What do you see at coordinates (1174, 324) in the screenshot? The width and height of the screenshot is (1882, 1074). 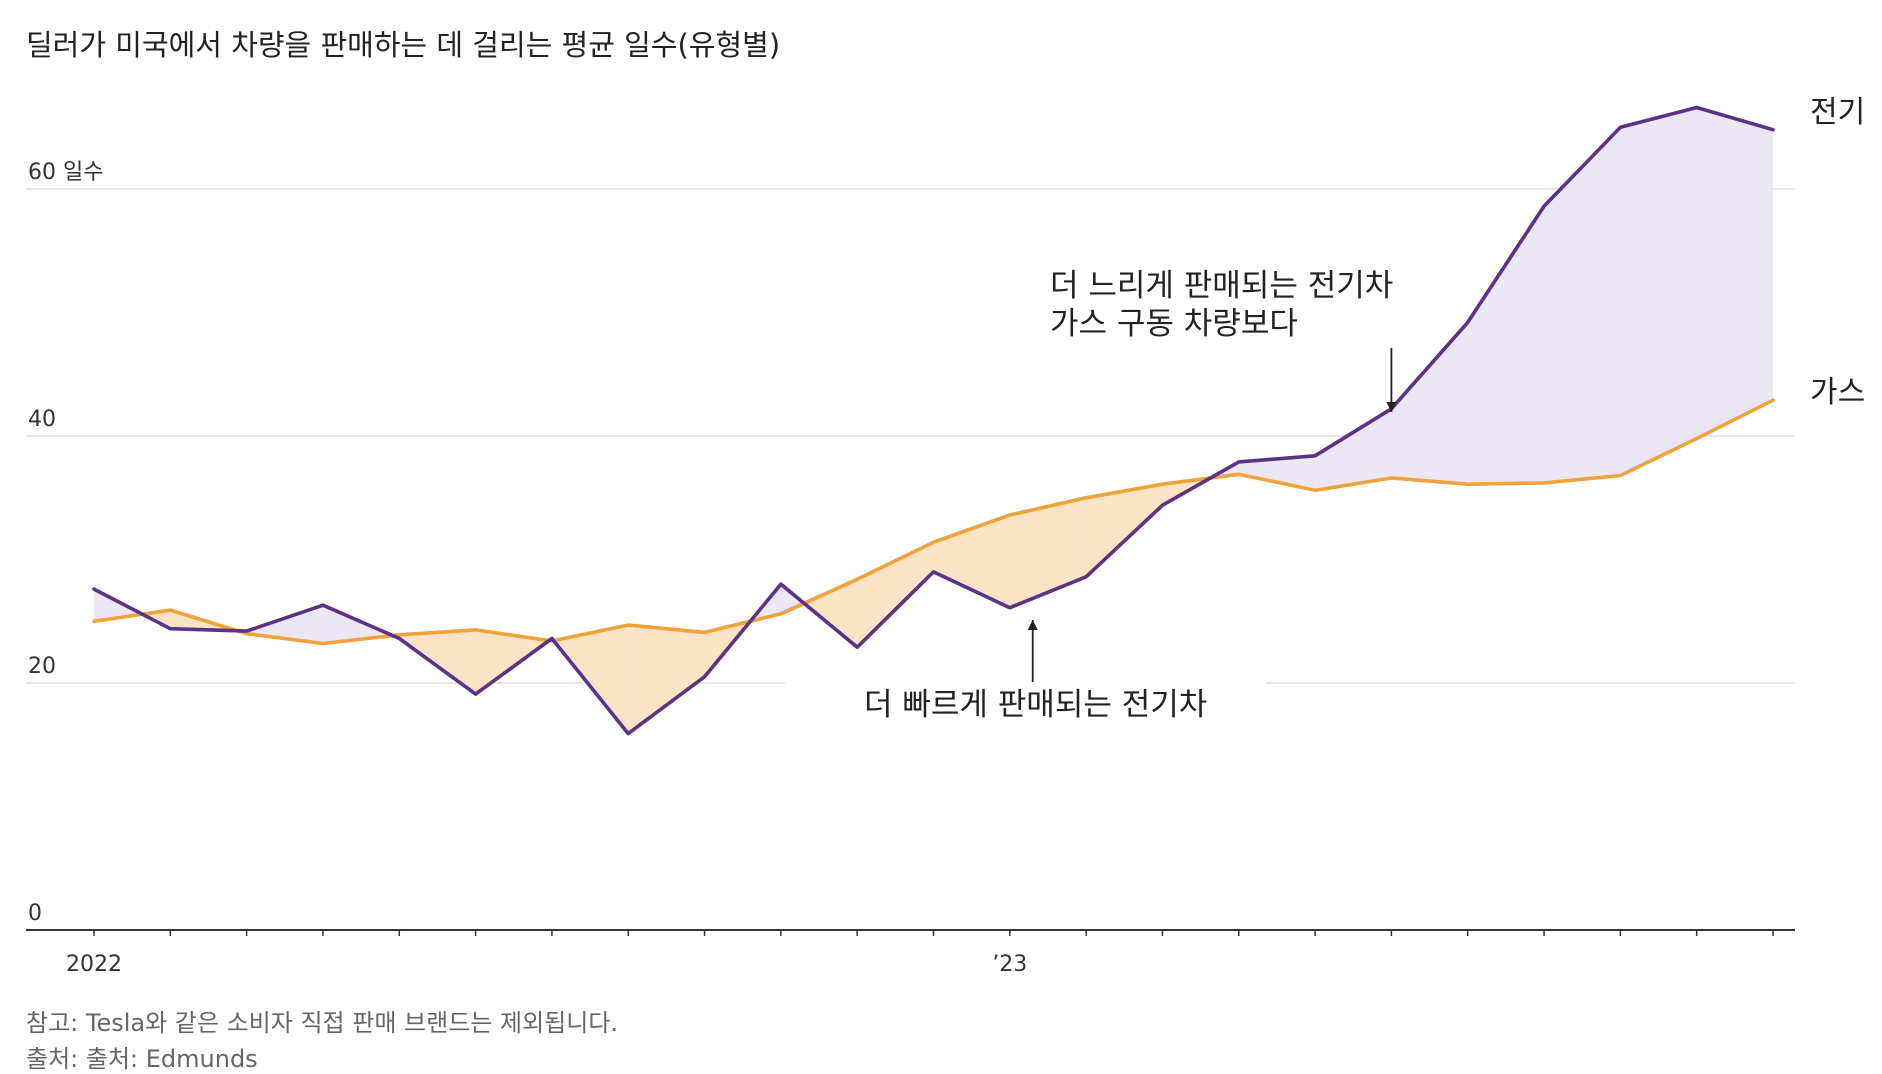 I see `annotation-text: 가스 구동 차량보다` at bounding box center [1174, 324].